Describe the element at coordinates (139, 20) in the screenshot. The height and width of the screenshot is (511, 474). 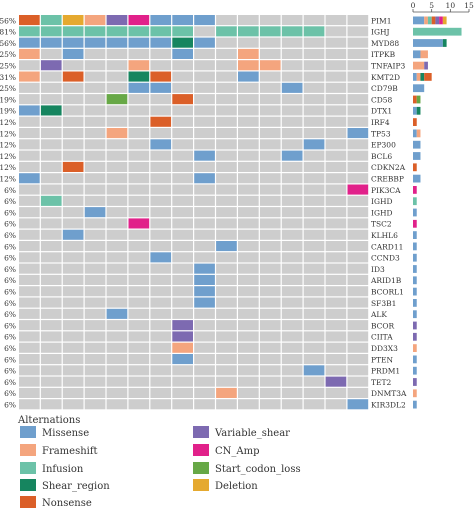
I see `mutation-cell-cn_amp` at that location.